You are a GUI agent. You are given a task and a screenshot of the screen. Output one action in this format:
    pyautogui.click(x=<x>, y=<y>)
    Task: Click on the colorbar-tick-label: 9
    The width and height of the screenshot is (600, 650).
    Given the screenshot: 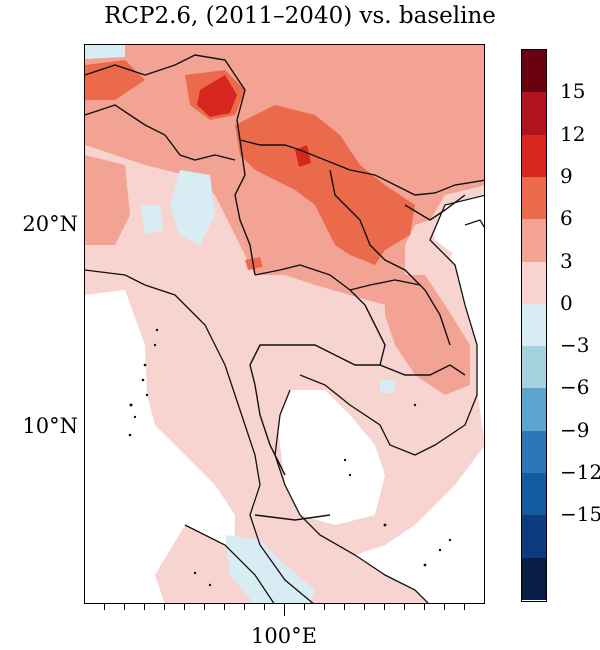 What is the action you would take?
    pyautogui.click(x=566, y=175)
    